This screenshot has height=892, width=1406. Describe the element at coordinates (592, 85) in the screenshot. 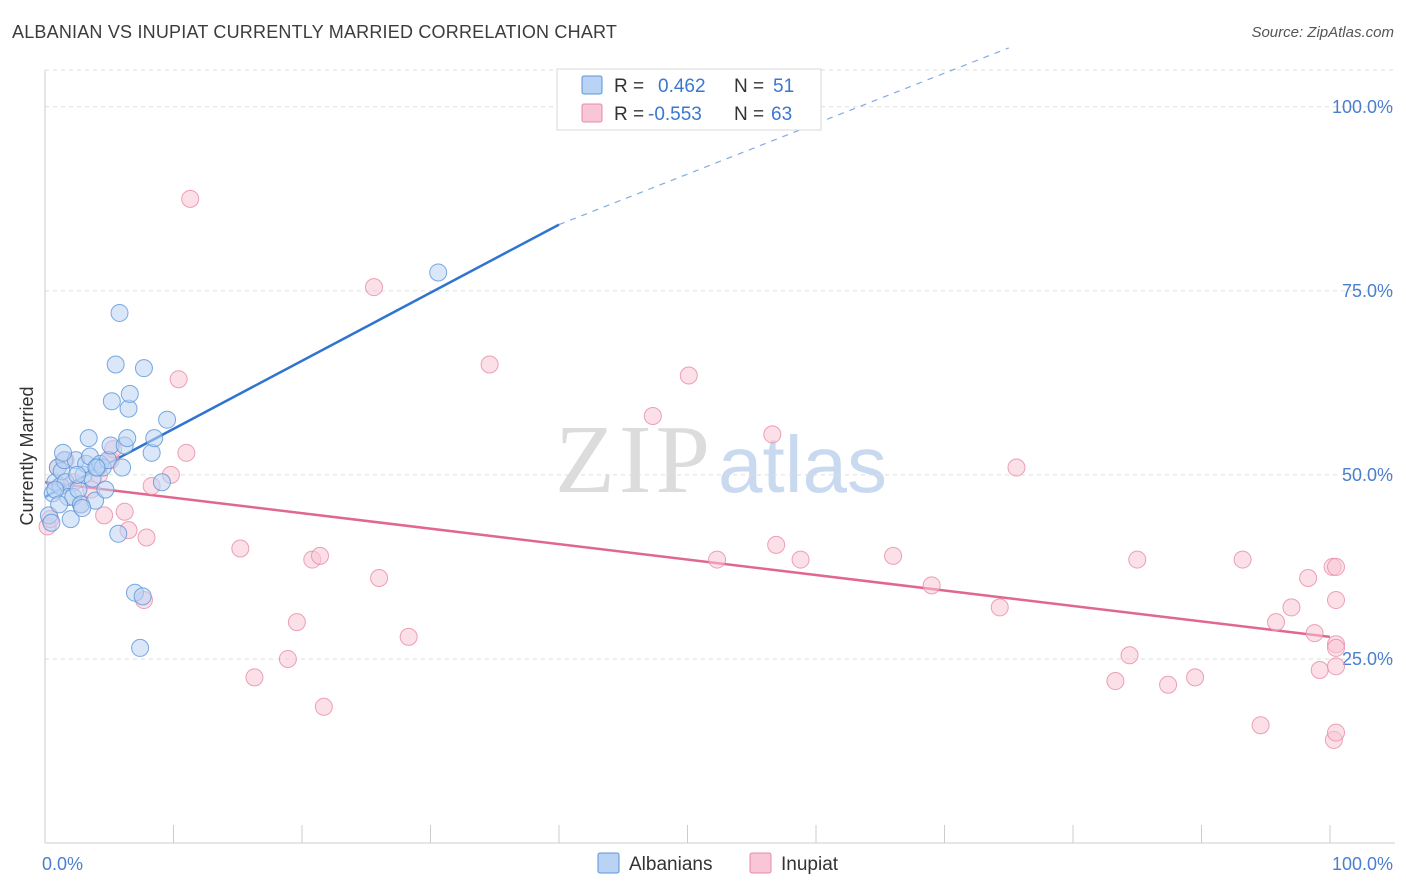

I see `legend-swatch-albanians` at that location.